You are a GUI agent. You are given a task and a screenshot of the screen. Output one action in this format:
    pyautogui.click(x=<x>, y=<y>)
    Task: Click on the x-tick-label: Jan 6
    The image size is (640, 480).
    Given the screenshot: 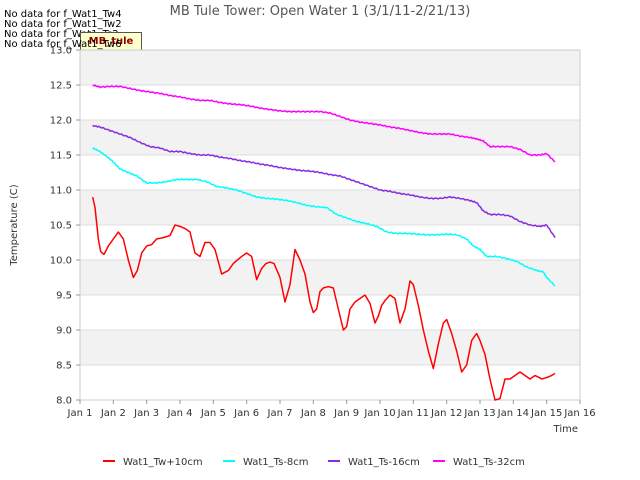 What is the action you would take?
    pyautogui.click(x=246, y=413)
    